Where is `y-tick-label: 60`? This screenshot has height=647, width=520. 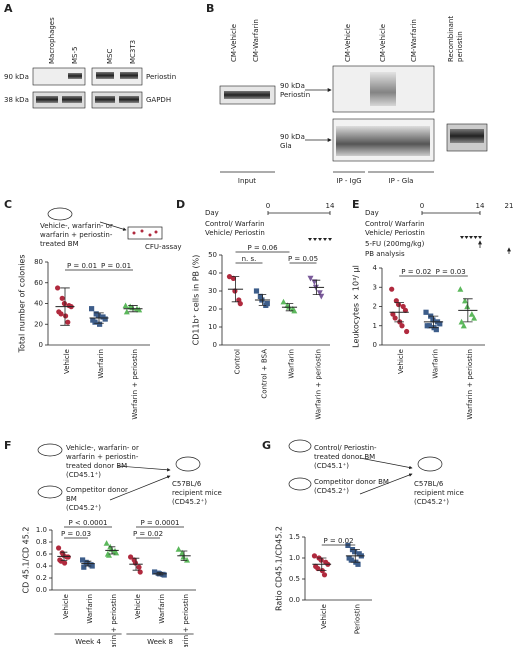 y-tick-label: 60 is located at coordinates (38, 283).